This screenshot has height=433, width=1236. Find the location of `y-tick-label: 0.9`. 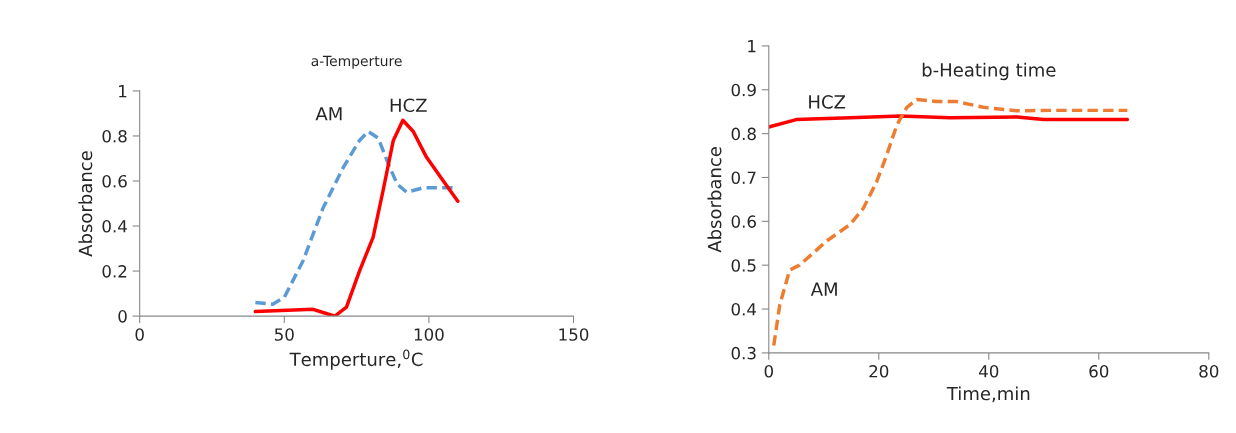

y-tick-label: 0.9 is located at coordinates (743, 90).